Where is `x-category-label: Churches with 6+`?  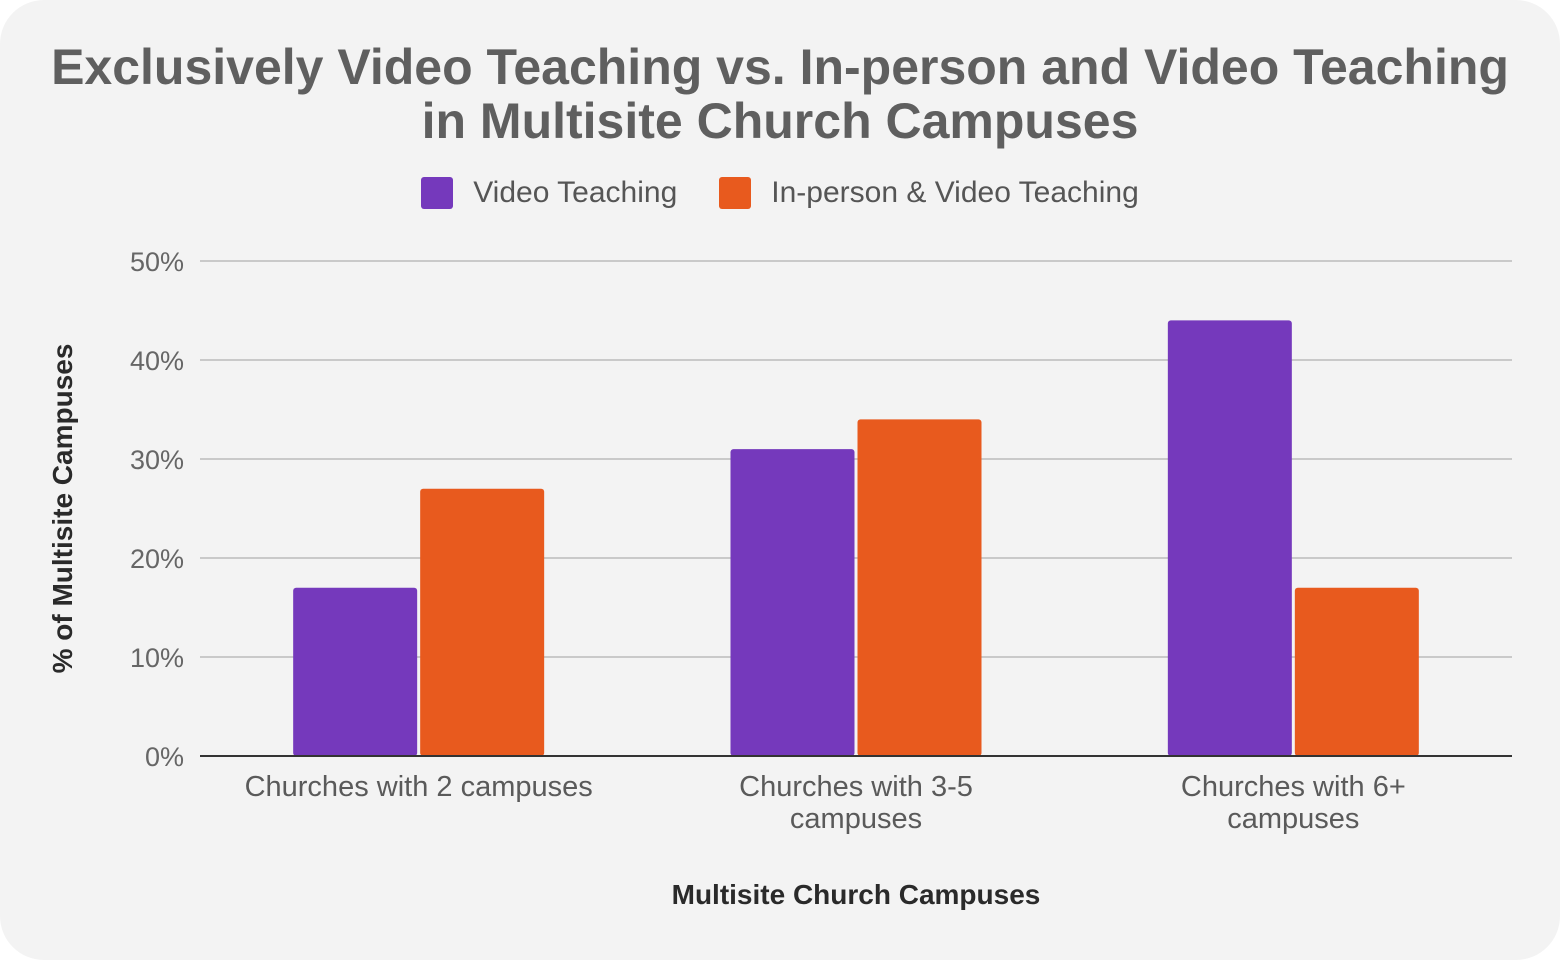
x-category-label: Churches with 6+ is located at coordinates (1293, 787).